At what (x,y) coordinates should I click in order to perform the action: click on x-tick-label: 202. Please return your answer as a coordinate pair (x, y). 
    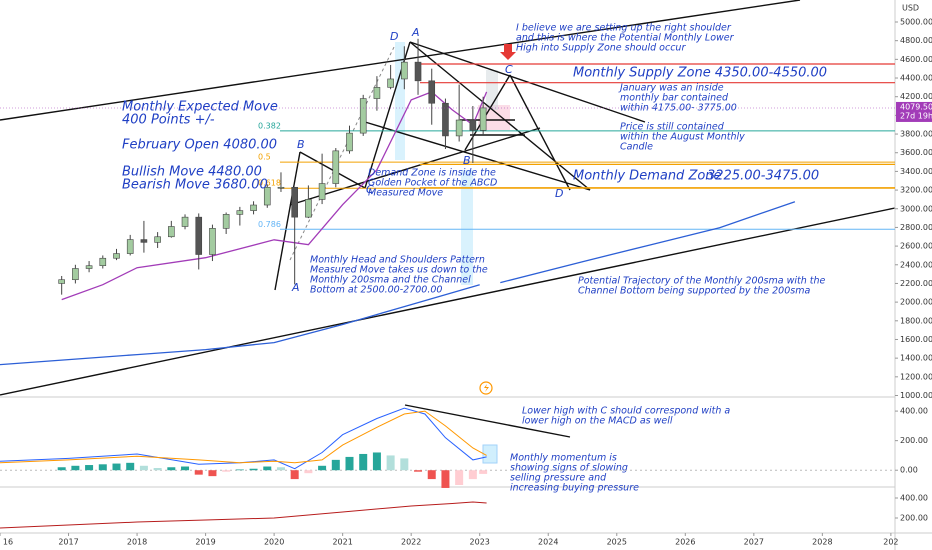
    Looking at the image, I should click on (890, 542).